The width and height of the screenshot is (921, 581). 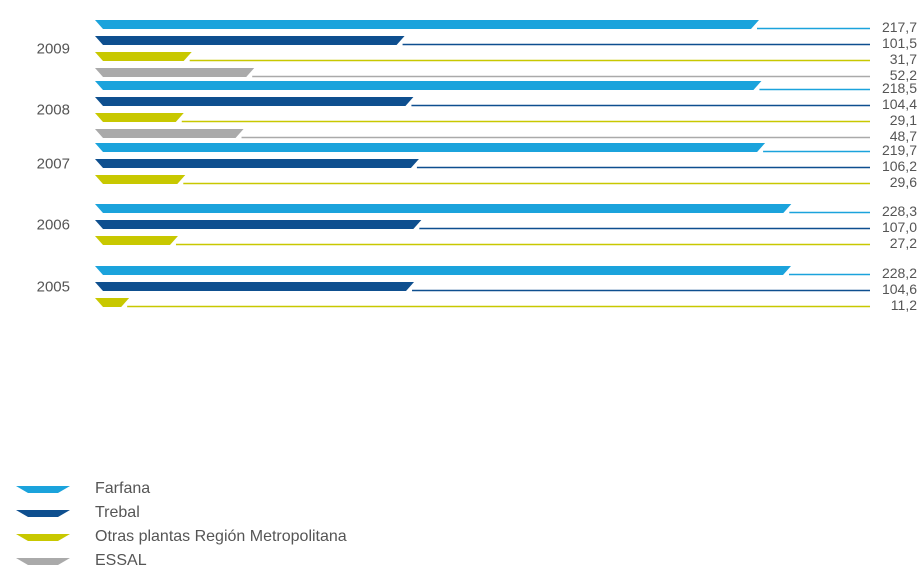 I want to click on bar-farfana-2007, so click(x=430, y=147).